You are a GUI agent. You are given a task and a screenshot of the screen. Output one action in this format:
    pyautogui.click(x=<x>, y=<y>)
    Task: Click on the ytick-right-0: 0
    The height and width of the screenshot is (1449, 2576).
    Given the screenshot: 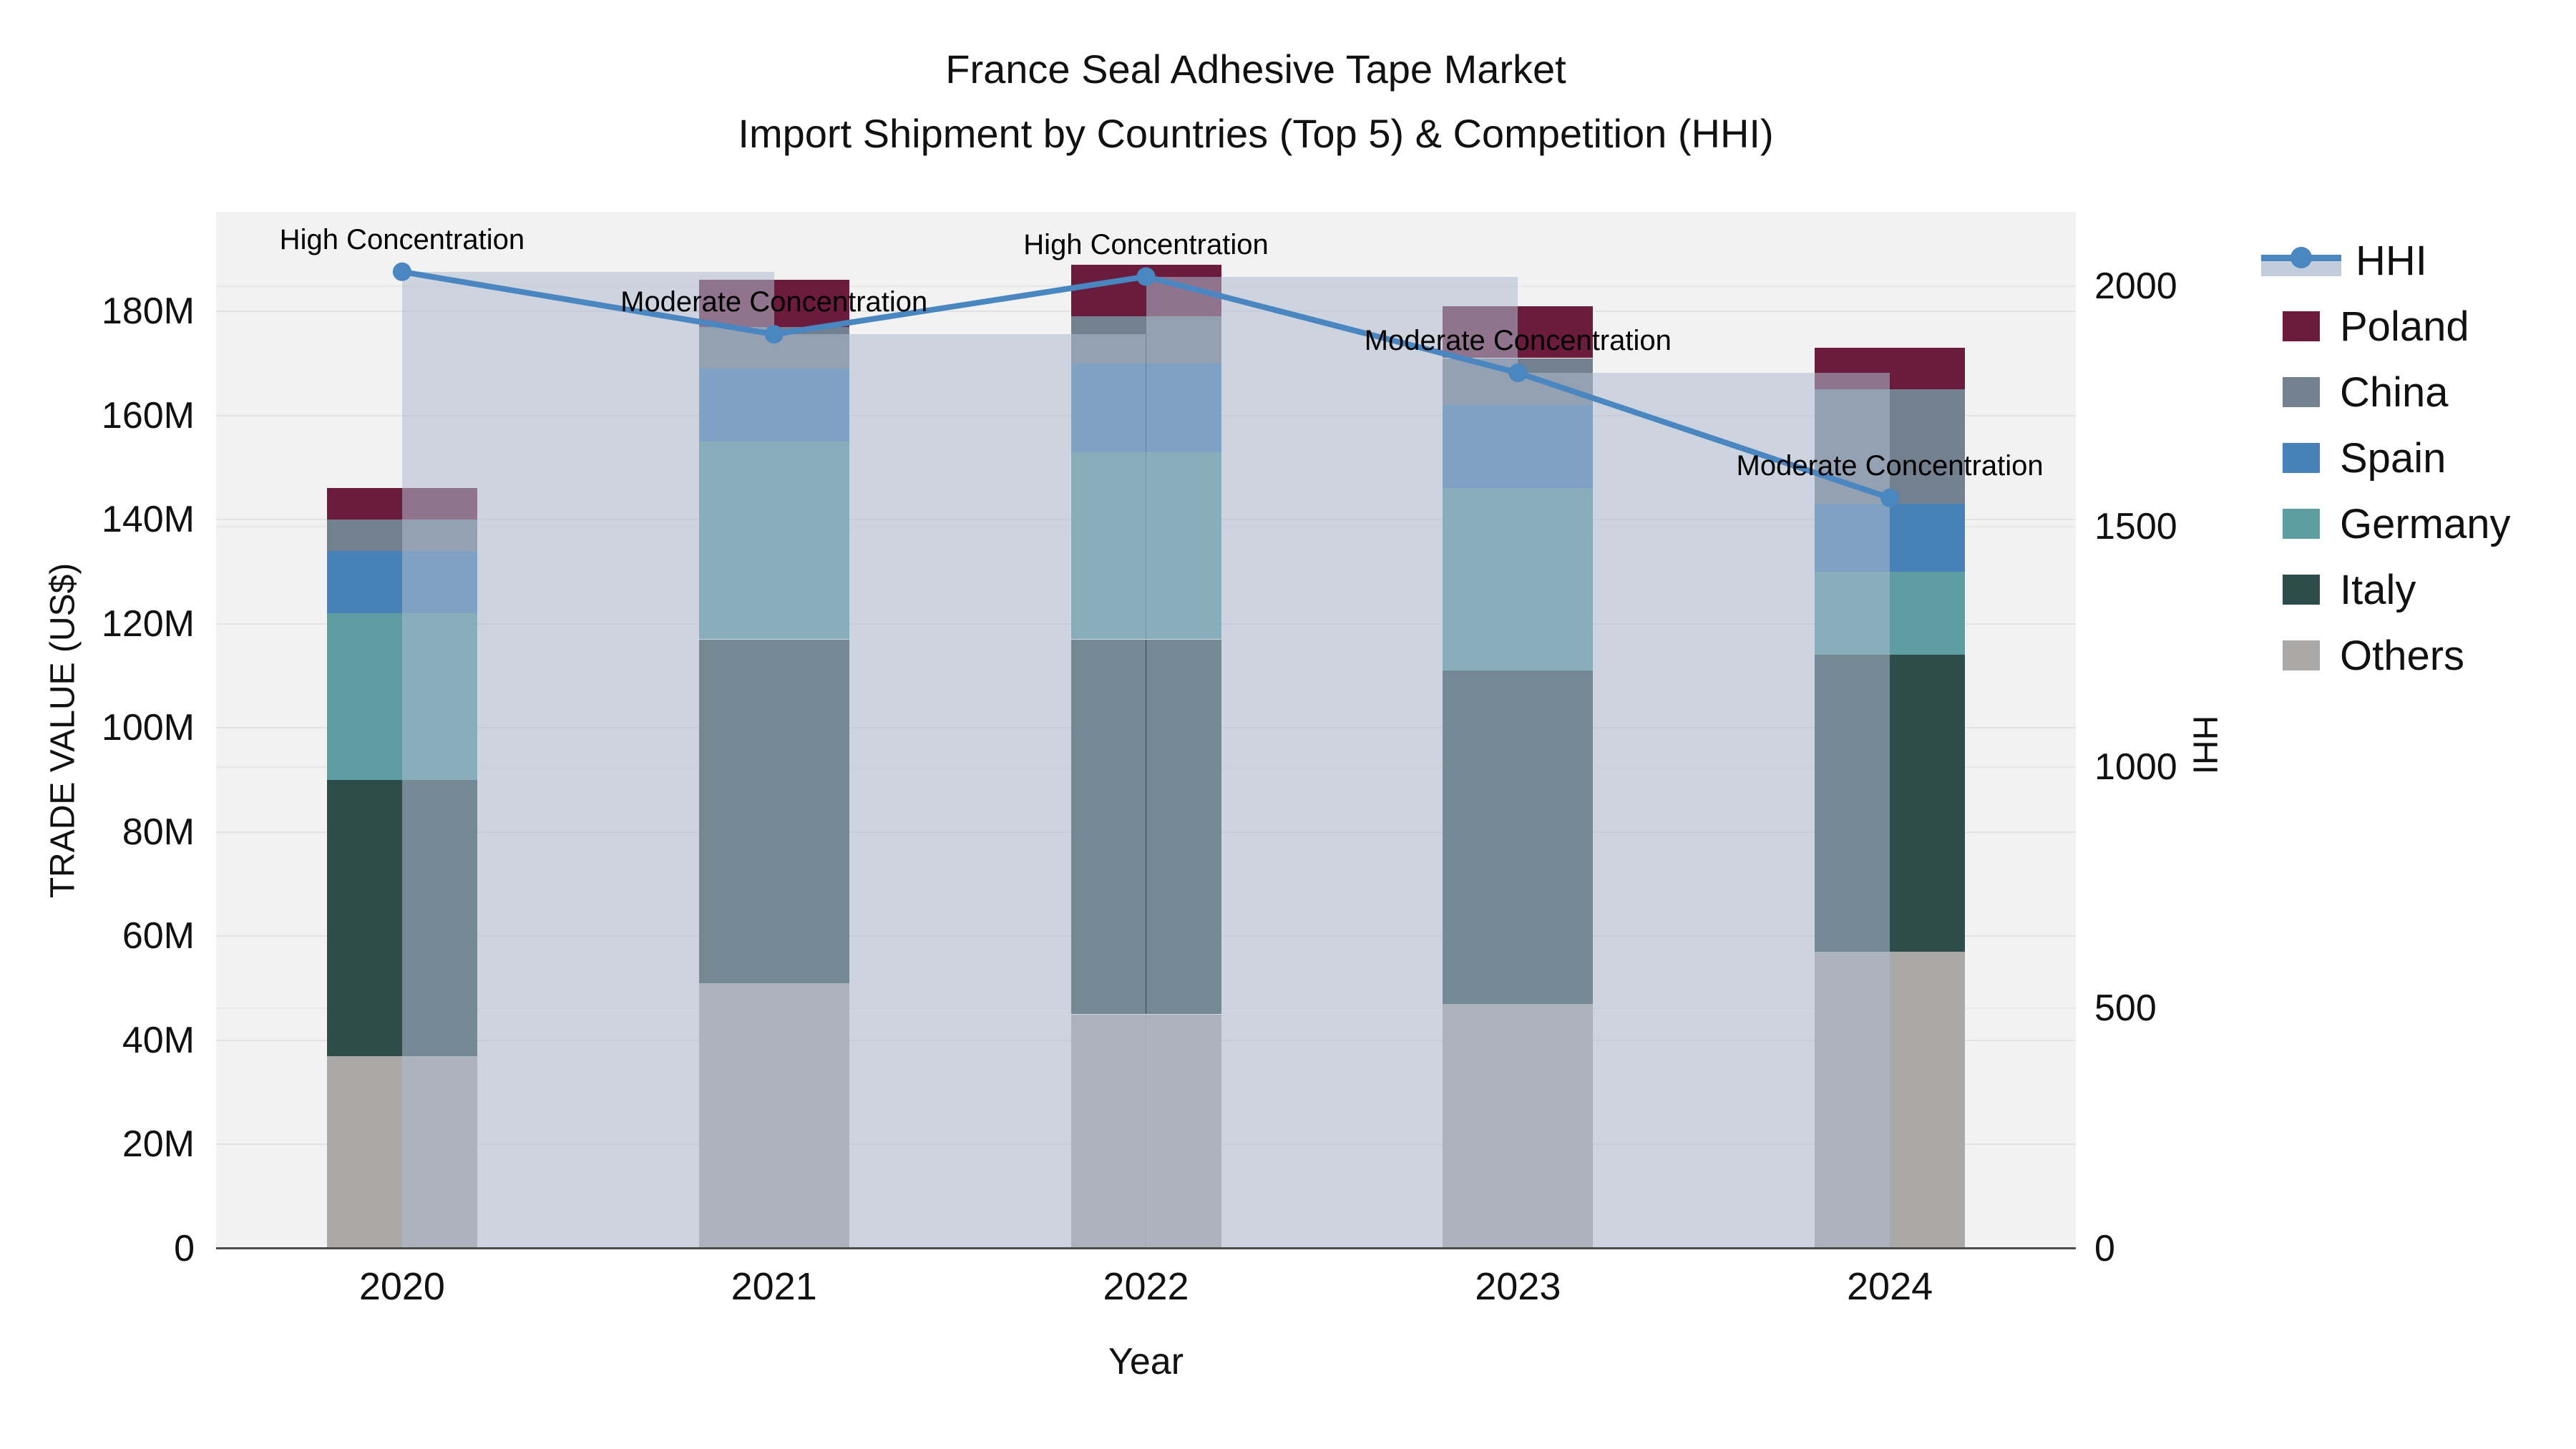 What is the action you would take?
    pyautogui.click(x=2104, y=1248)
    